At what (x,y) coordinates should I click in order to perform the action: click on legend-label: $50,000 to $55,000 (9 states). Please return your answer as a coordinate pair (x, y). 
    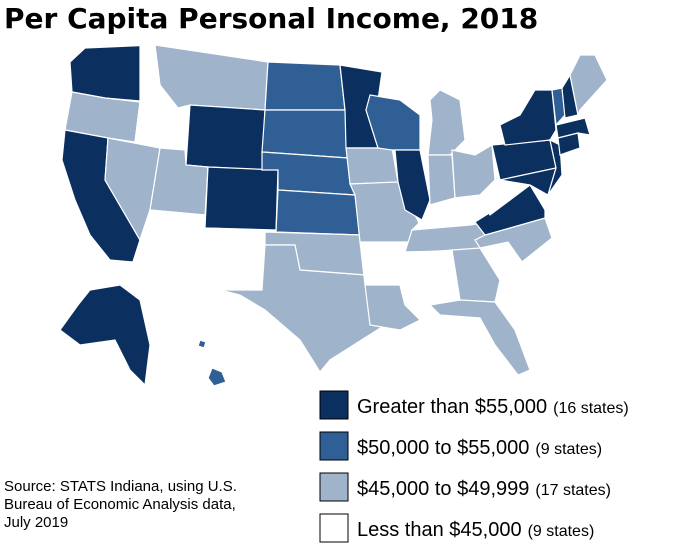
    Looking at the image, I should click on (479, 448).